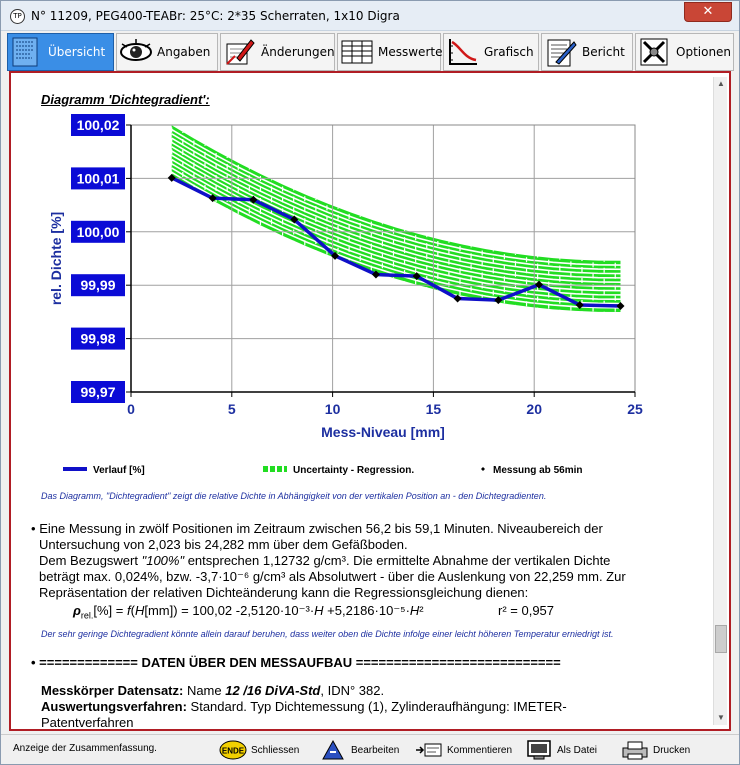 Image resolution: width=740 pixels, height=765 pixels. I want to click on scrollbar-thumb, so click(721, 639).